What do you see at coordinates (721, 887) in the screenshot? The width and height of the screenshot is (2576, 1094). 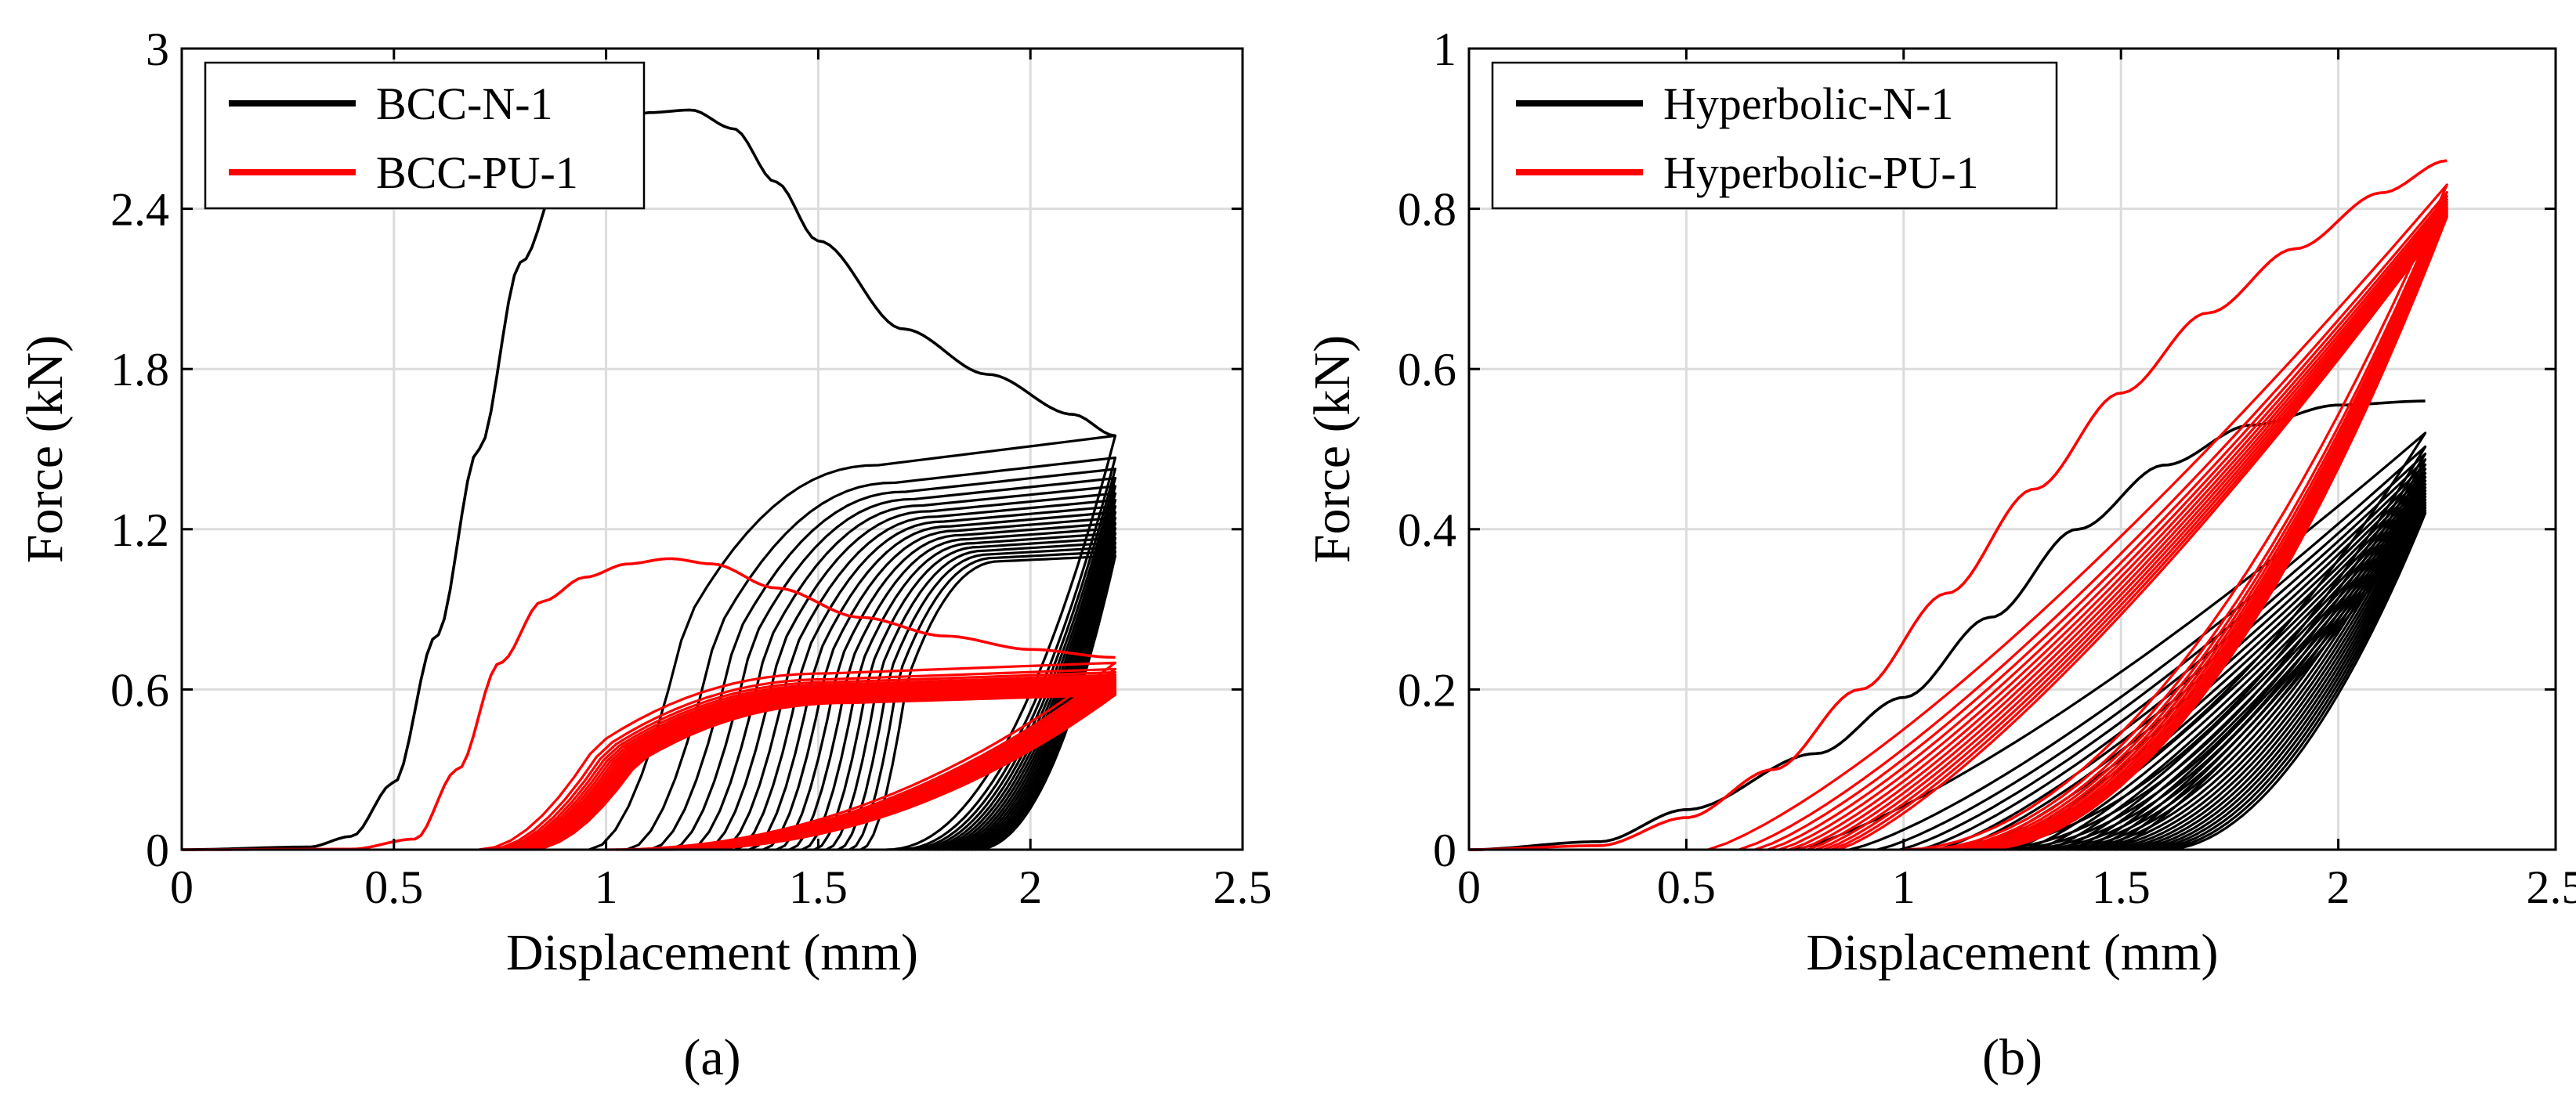 I see `panel-a-x-tick-labels: 0 0.5 1 1.5 2 2.5` at bounding box center [721, 887].